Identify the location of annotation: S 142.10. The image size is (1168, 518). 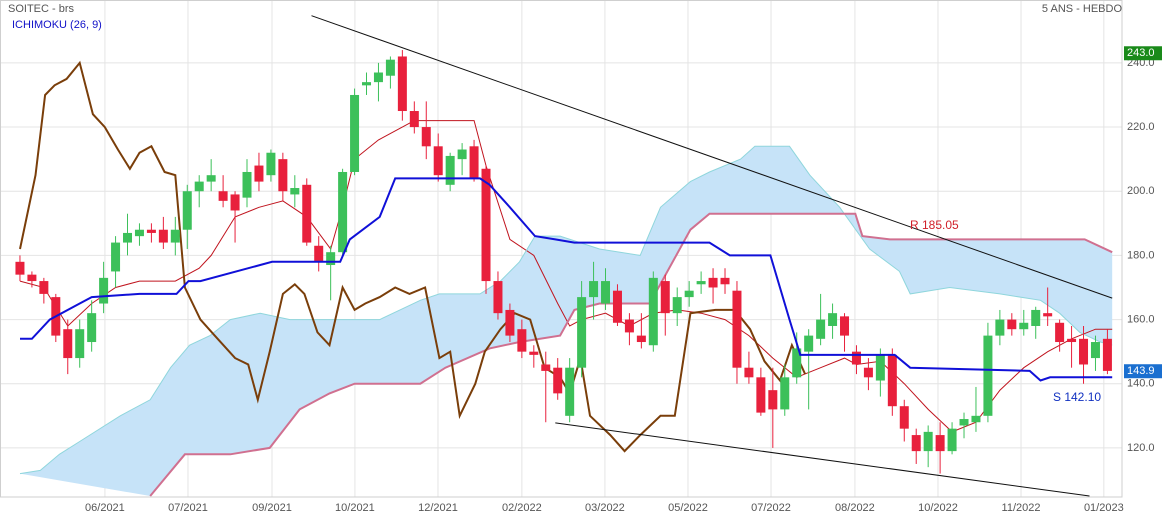
(1077, 397).